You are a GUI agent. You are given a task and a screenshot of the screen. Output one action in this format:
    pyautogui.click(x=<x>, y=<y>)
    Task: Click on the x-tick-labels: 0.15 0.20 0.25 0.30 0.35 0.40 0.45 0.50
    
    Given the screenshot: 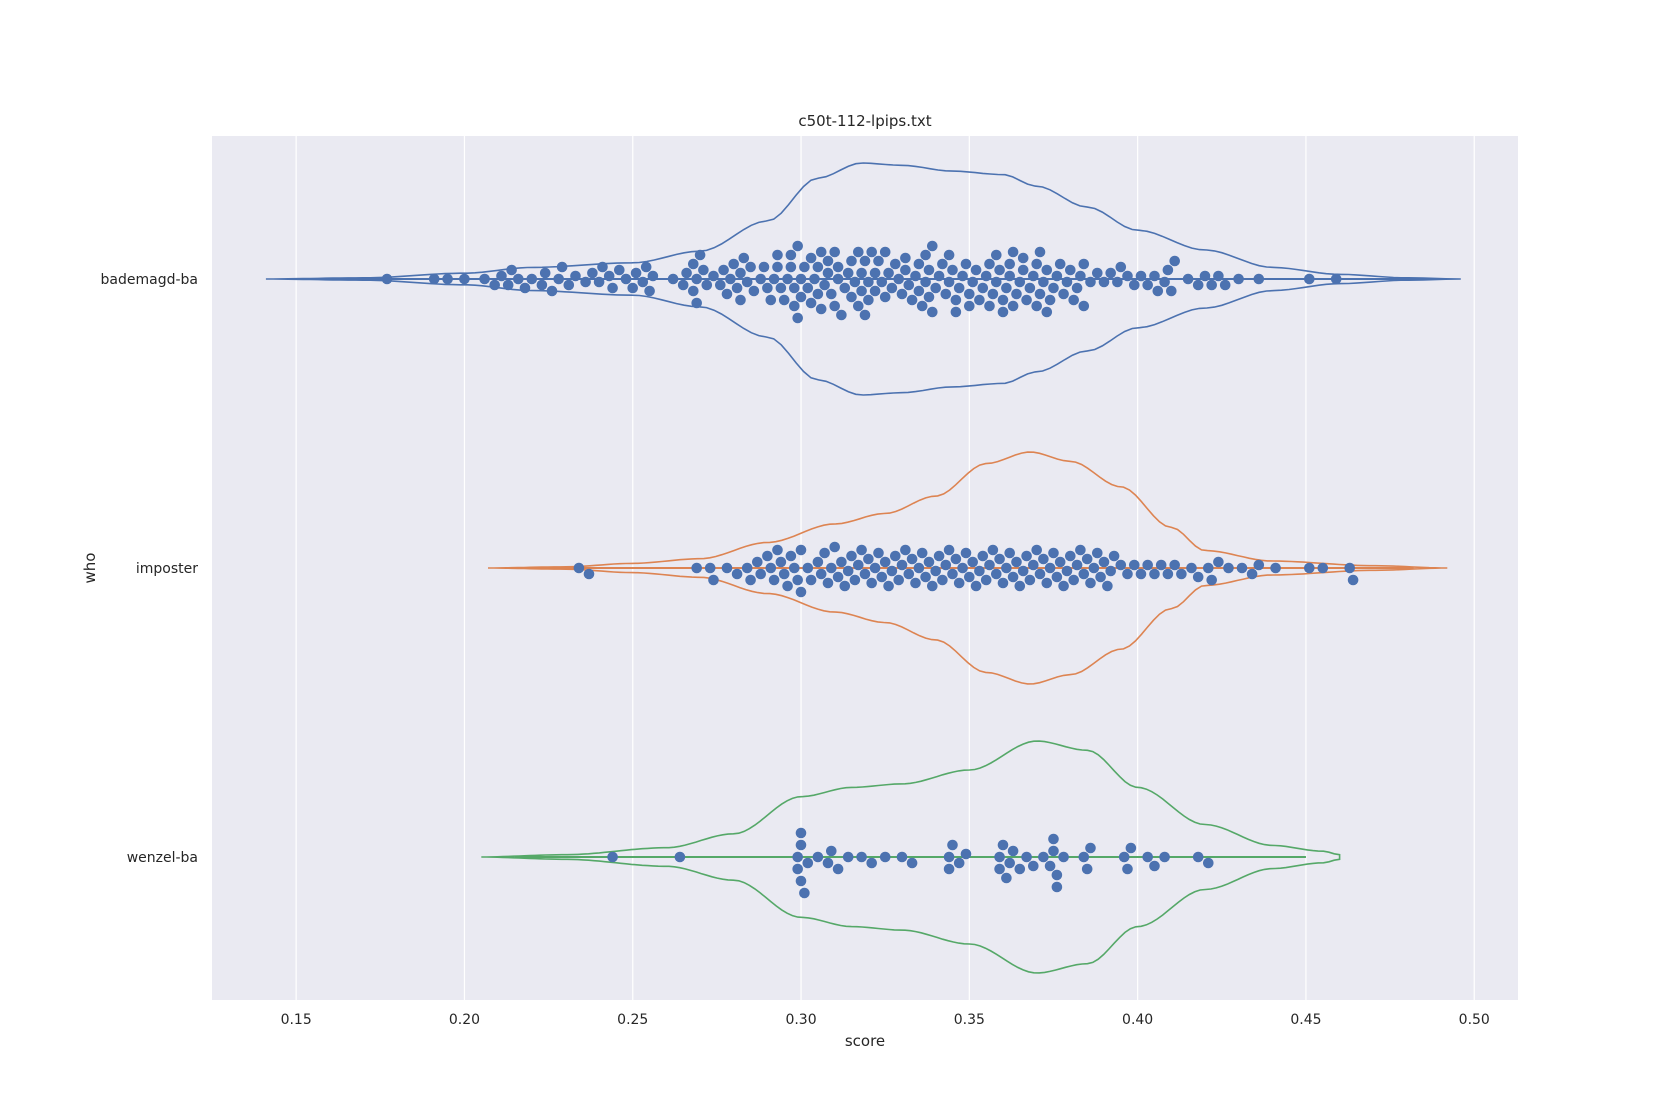 What is the action you would take?
    pyautogui.click(x=885, y=1020)
    